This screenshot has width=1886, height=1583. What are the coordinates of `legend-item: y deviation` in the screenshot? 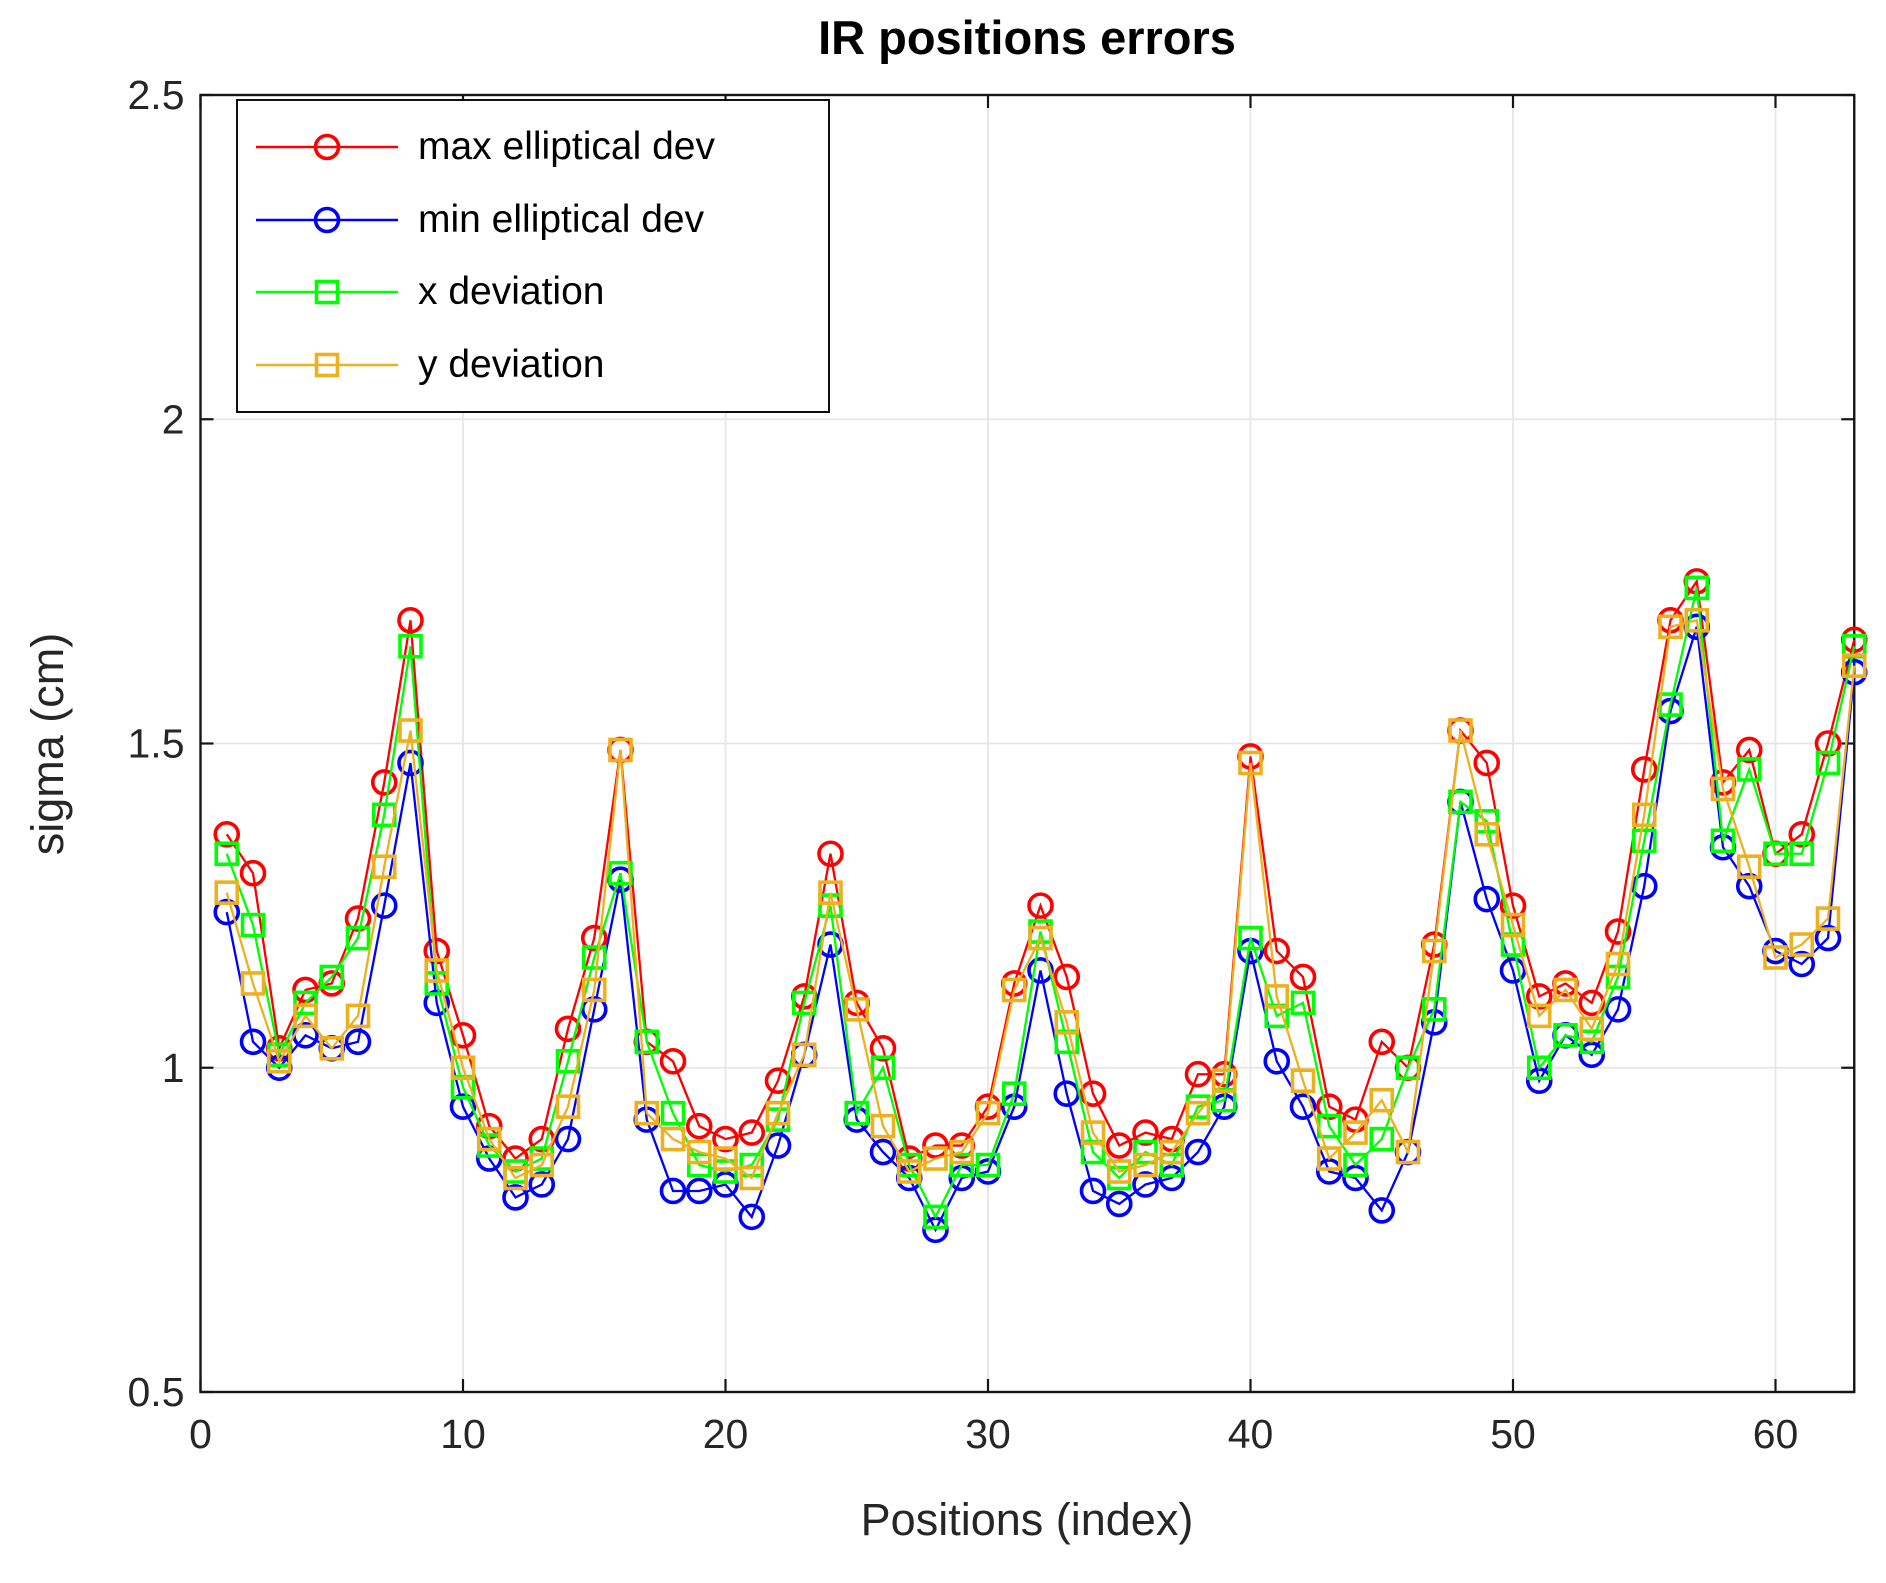 It's located at (540, 365).